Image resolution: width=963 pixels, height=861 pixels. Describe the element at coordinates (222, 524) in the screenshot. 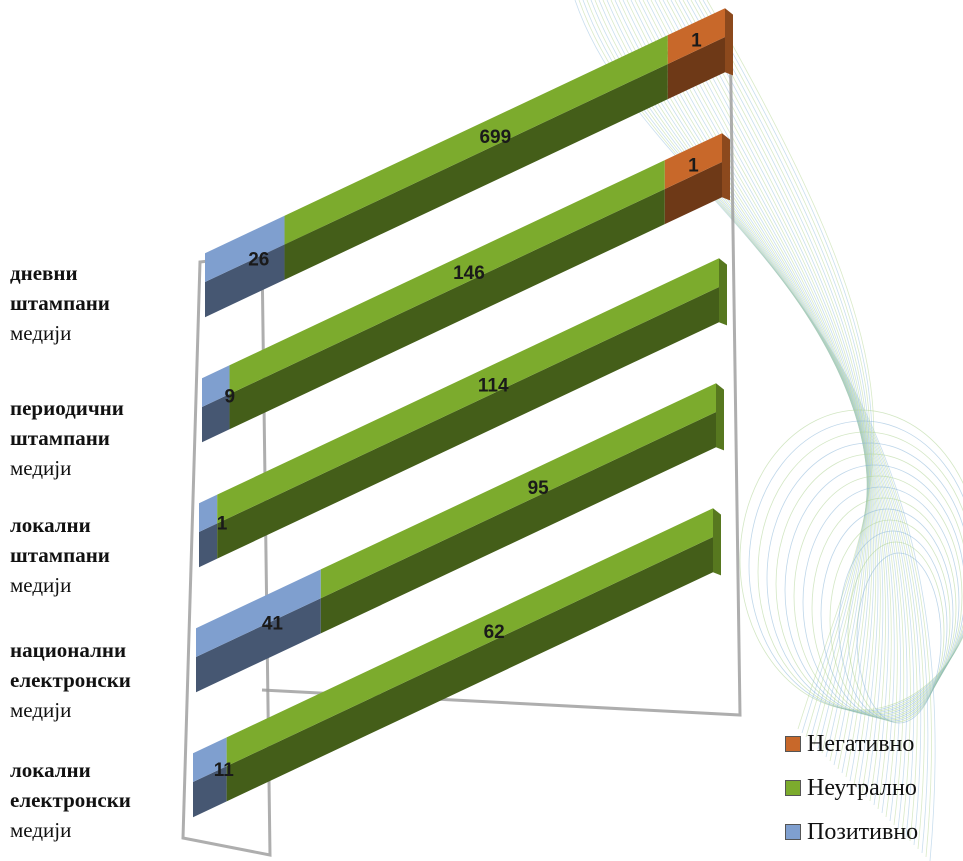

I see `value-label-positive: 1` at that location.